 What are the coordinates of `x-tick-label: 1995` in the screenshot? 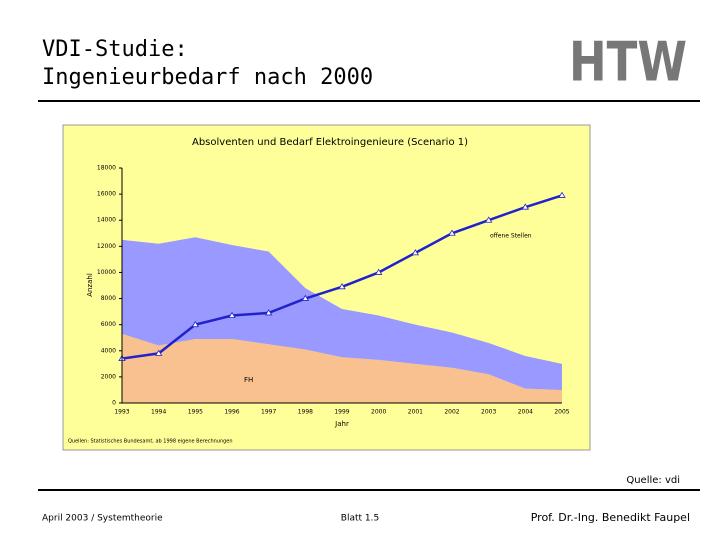 It's located at (195, 412).